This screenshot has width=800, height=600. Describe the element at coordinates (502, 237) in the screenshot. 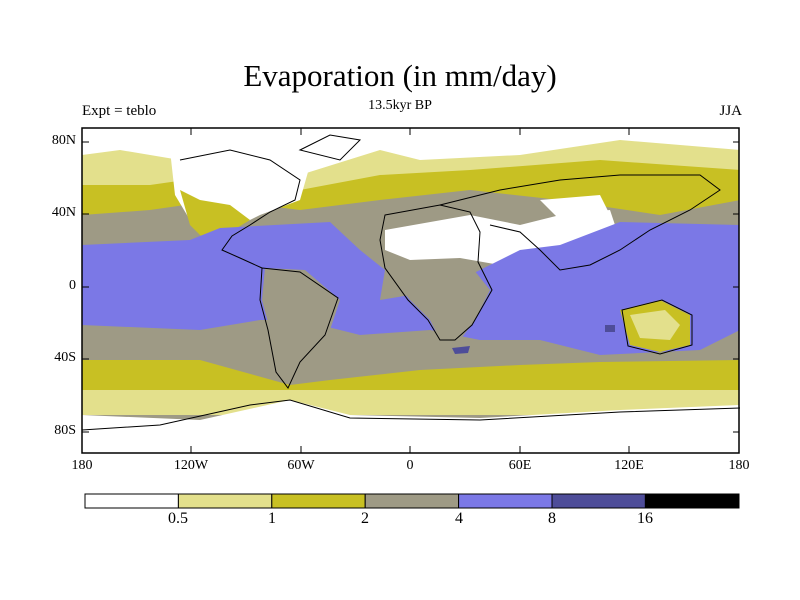

I see `field-sahara` at that location.